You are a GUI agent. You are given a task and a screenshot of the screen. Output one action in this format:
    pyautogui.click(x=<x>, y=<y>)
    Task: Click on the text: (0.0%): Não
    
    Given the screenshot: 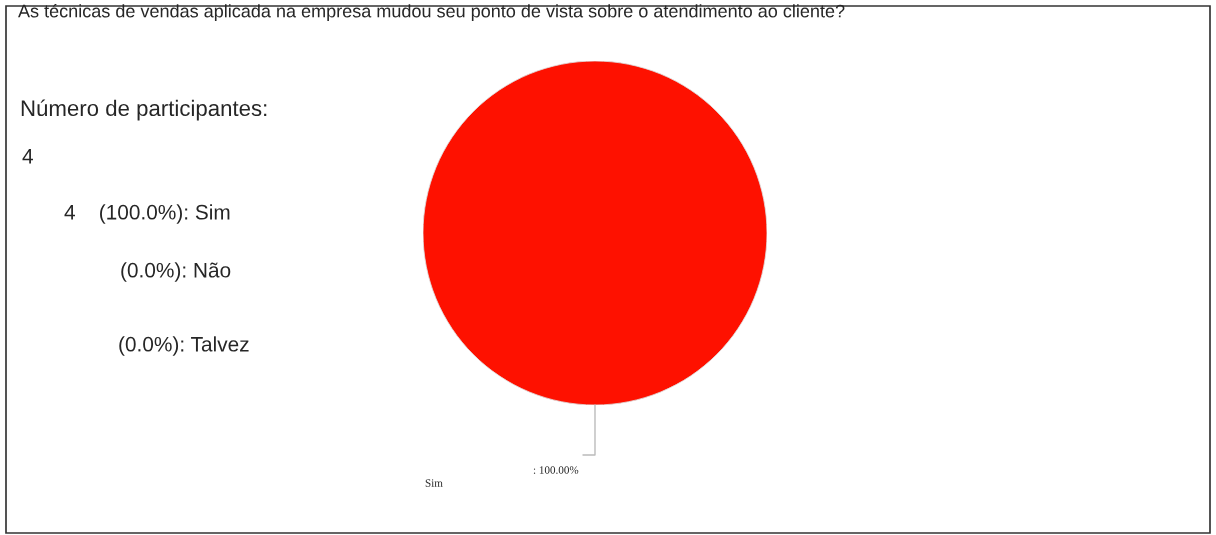 What is the action you would take?
    pyautogui.click(x=176, y=272)
    